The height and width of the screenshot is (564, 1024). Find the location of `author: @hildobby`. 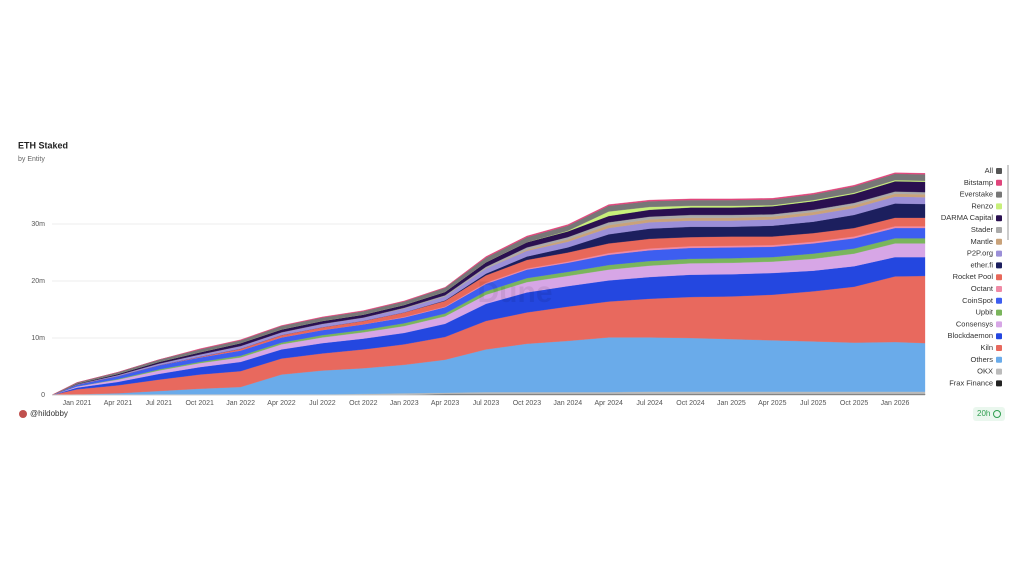

author: @hildobby is located at coordinates (49, 413).